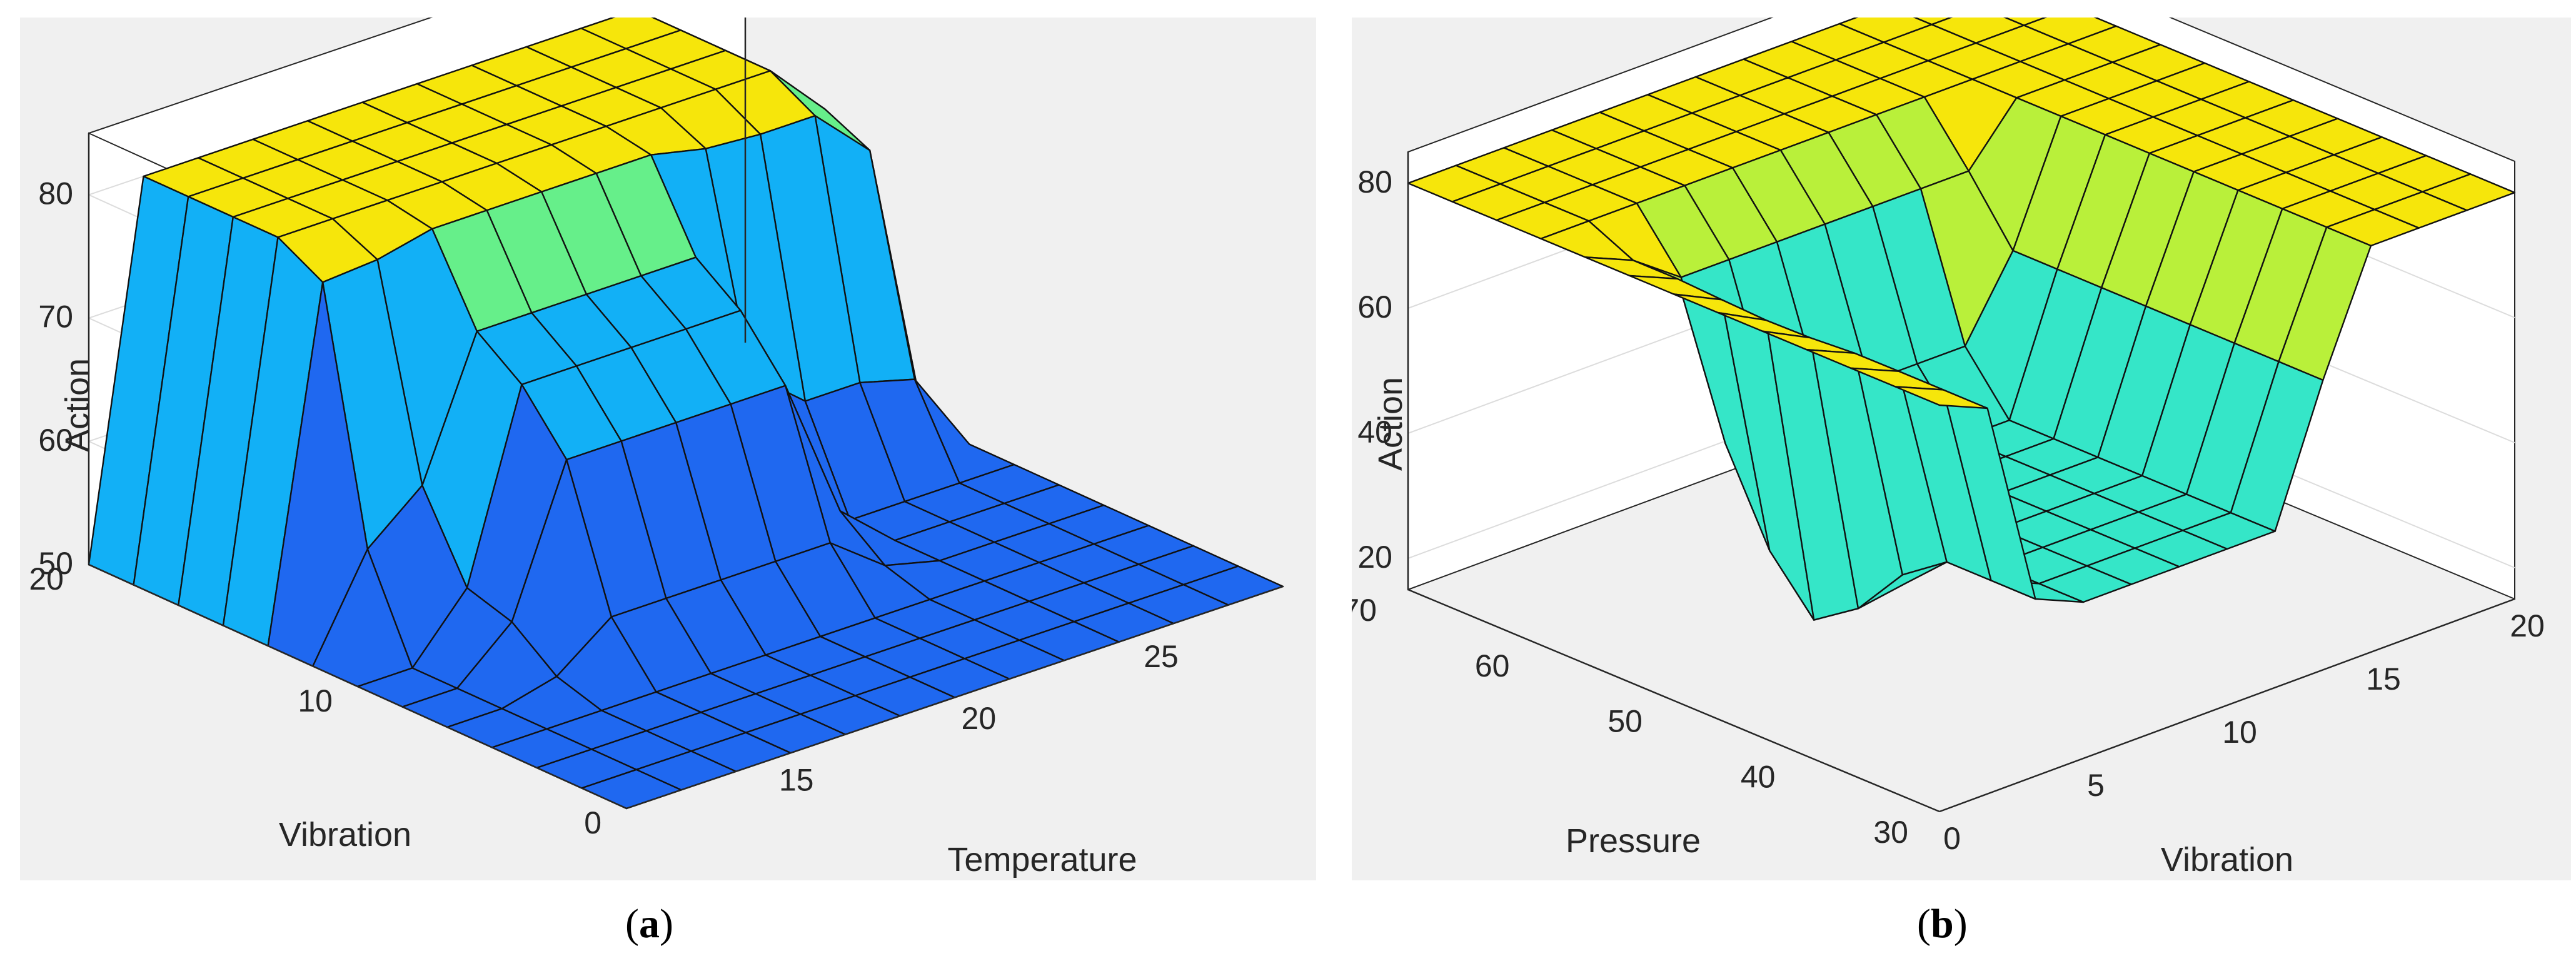 The image size is (2576, 971). Describe the element at coordinates (315, 700) in the screenshot. I see `y-tick-label: 10` at that location.